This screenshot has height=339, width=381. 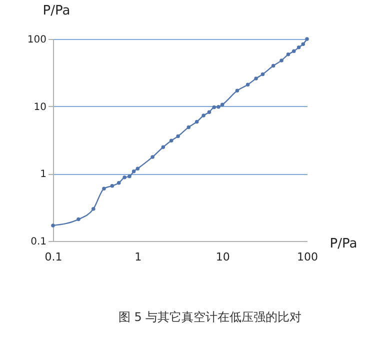 I want to click on y-tick-label: 100, so click(x=36, y=40).